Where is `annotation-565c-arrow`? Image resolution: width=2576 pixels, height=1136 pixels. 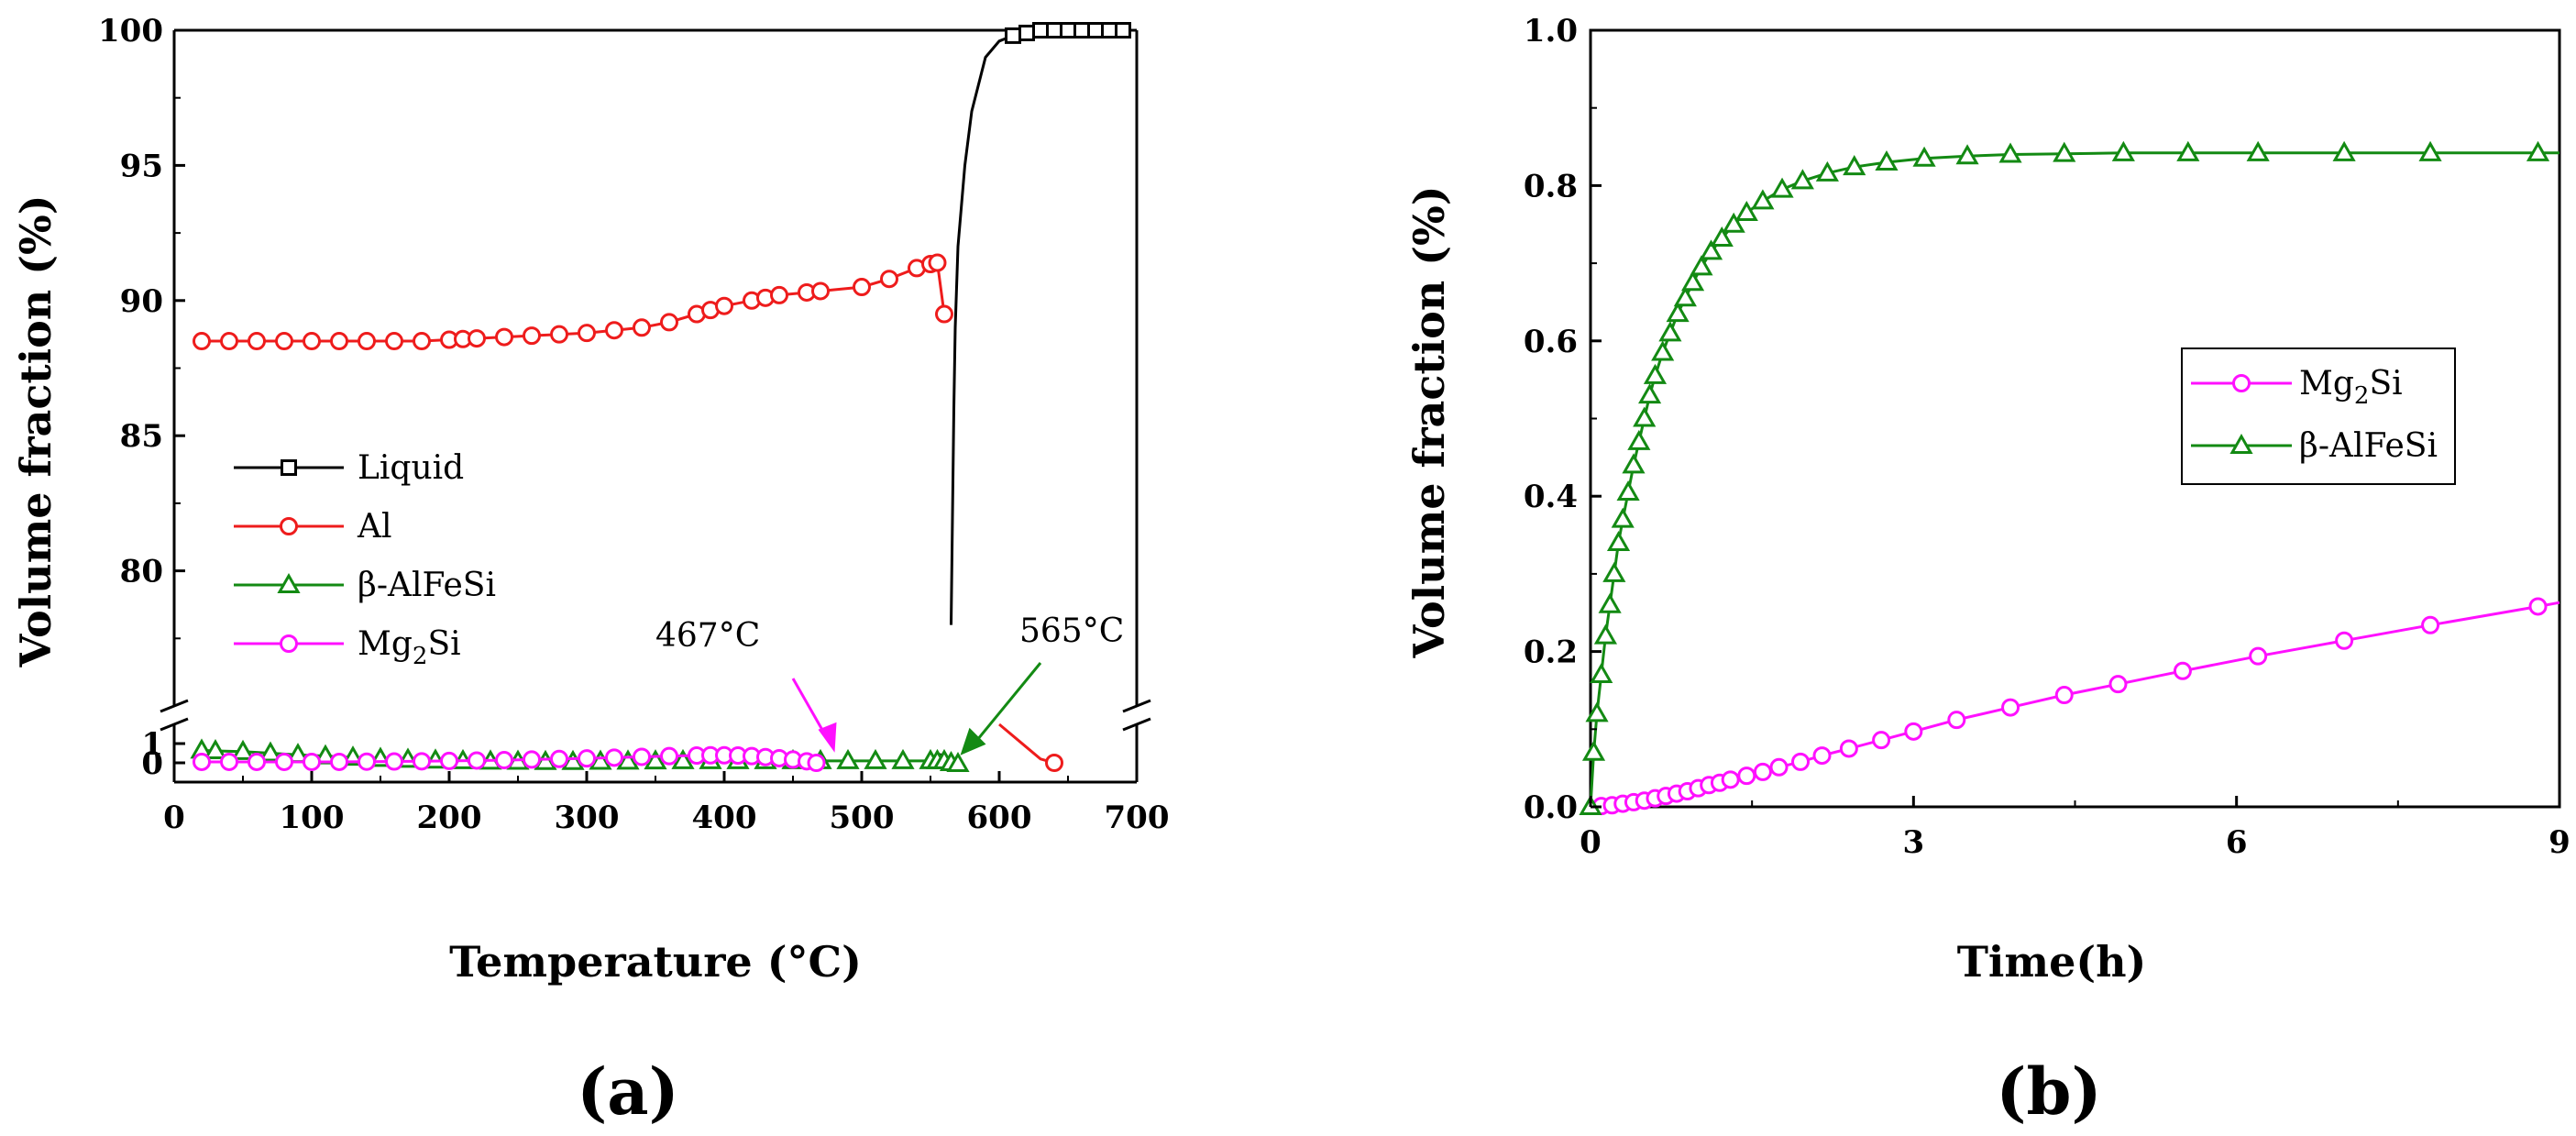
annotation-565c-arrow is located at coordinates (1008, 702).